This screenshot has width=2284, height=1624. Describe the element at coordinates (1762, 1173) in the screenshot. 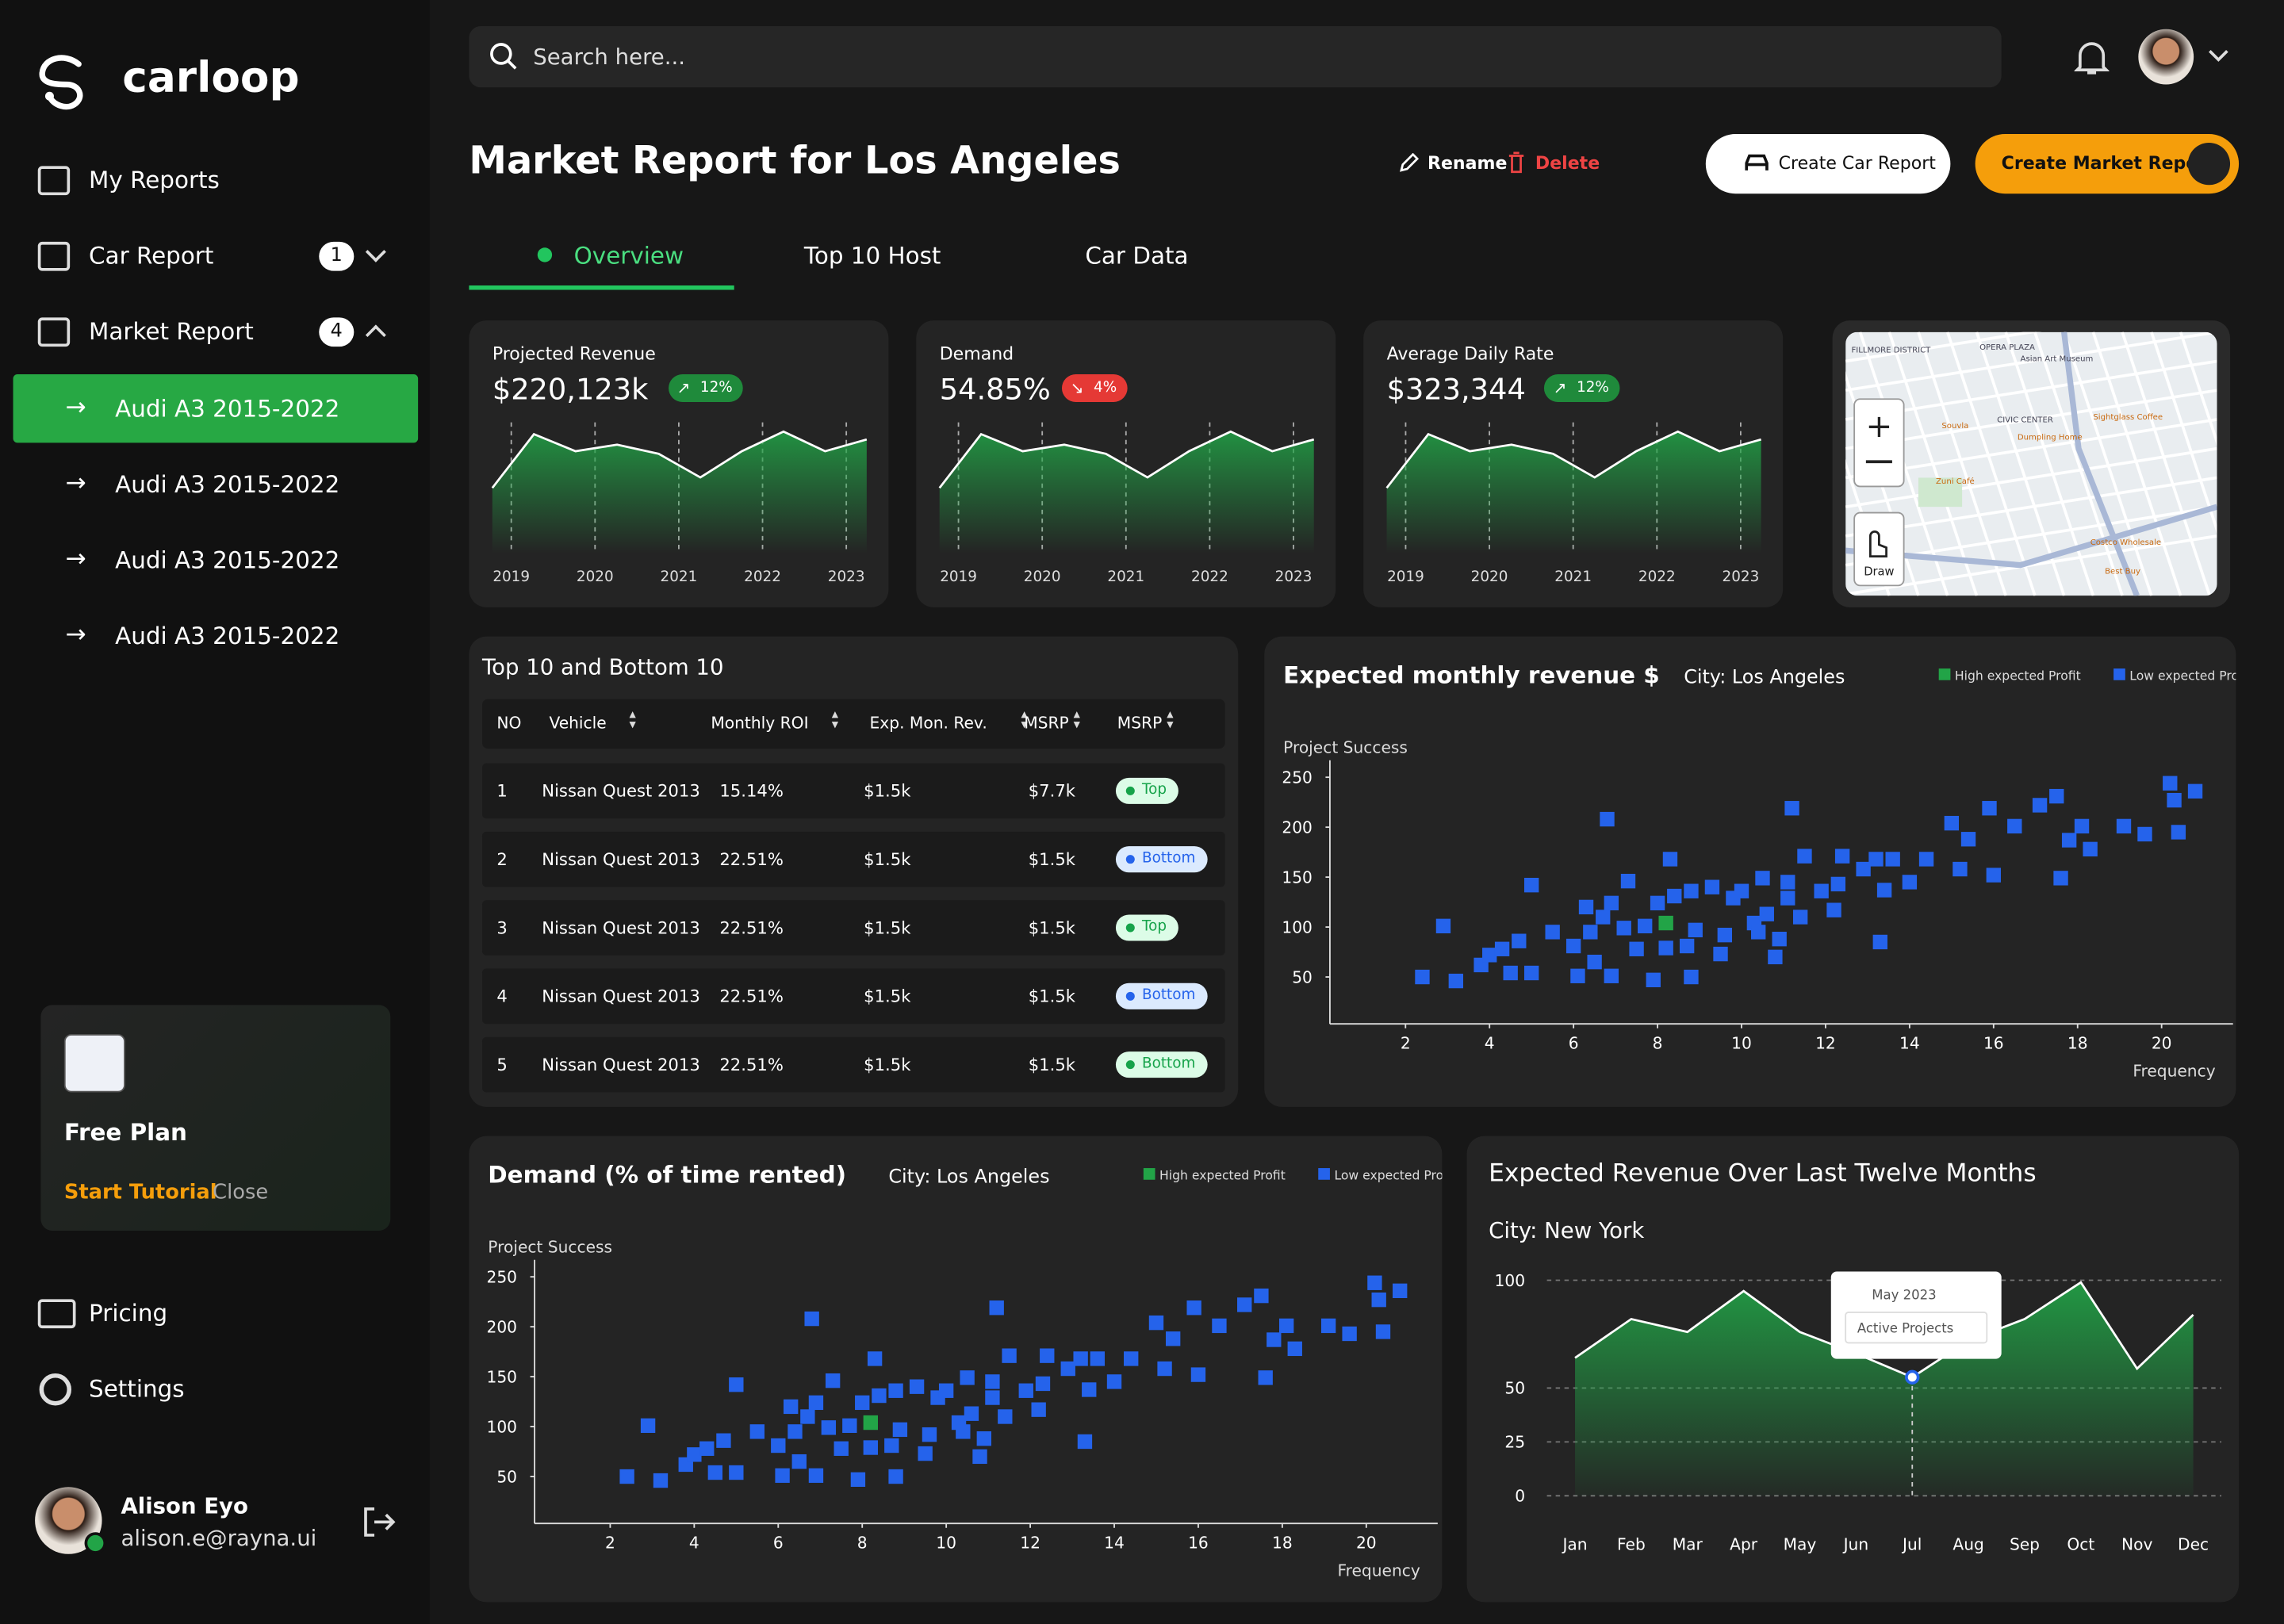

I see `chart-title: Expected Revenue Over Last Twelve Months` at that location.